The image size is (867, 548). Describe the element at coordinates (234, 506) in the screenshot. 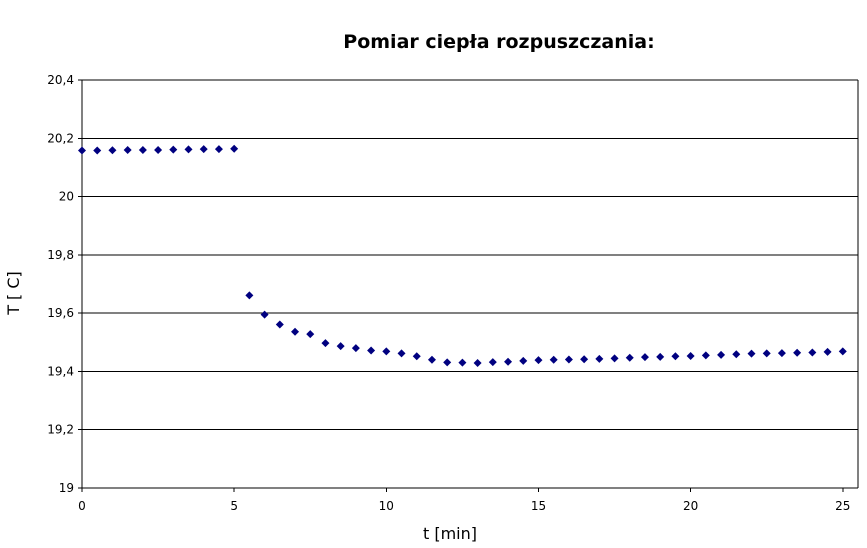

I see `x-tick-label-1: 5` at that location.